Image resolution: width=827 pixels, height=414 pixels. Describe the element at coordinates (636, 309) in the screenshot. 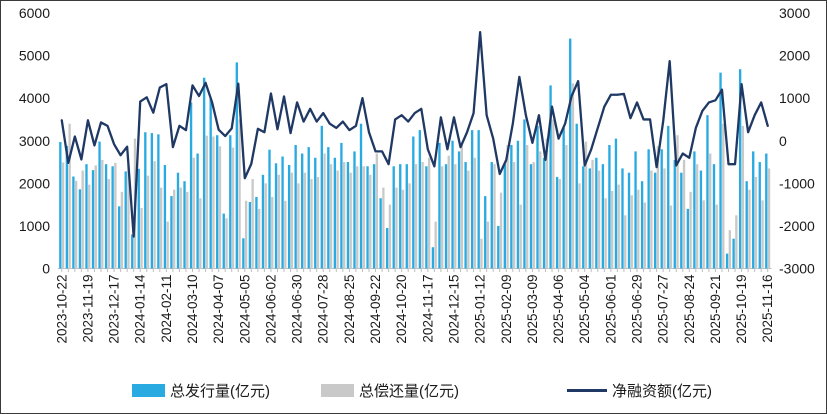

I see `x-axis-tick-label: 2025-06-29` at that location.